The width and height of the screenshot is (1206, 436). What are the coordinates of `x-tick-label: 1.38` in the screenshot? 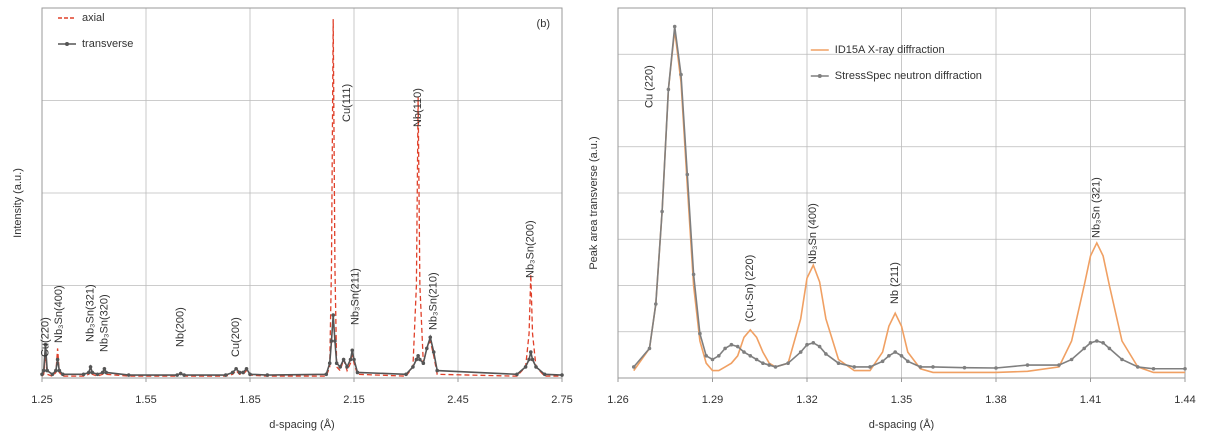 It's located at (995, 400).